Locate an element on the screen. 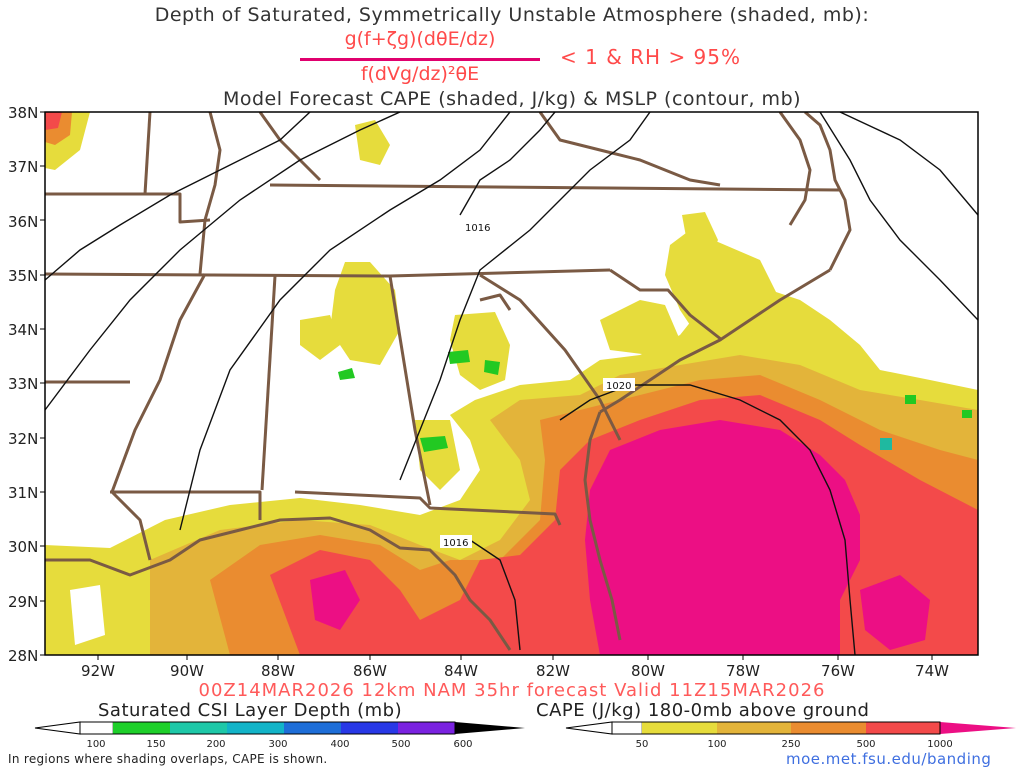 Image resolution: width=1024 pixels, height=768 pixels. lon-ticks is located at coordinates (515, 657).